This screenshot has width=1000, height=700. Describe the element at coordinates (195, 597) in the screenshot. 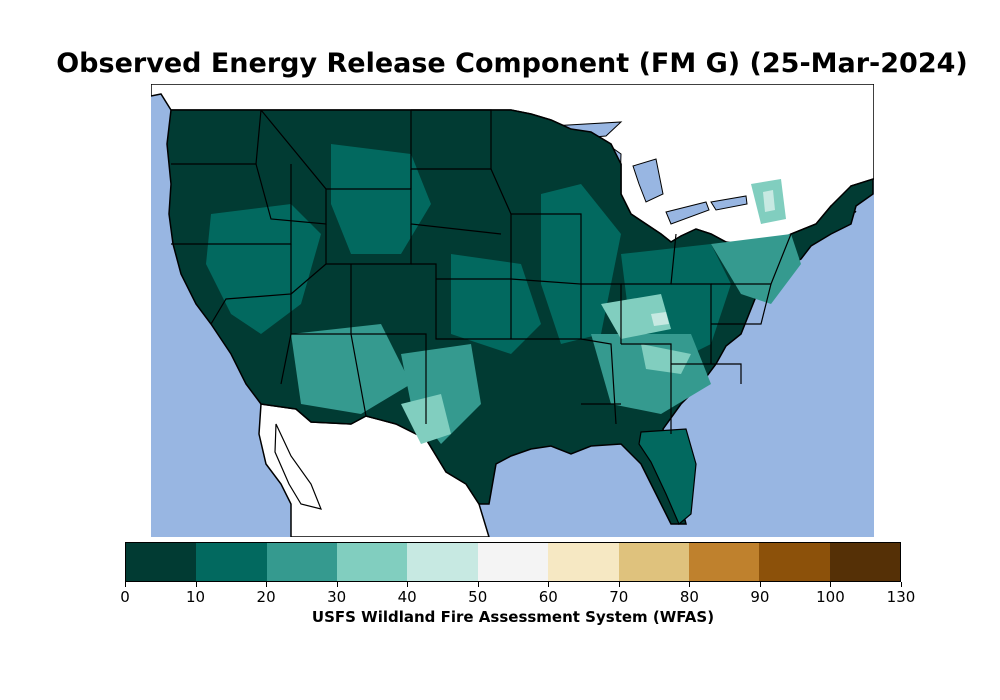

I see `colorbar-tick-label: 10` at that location.